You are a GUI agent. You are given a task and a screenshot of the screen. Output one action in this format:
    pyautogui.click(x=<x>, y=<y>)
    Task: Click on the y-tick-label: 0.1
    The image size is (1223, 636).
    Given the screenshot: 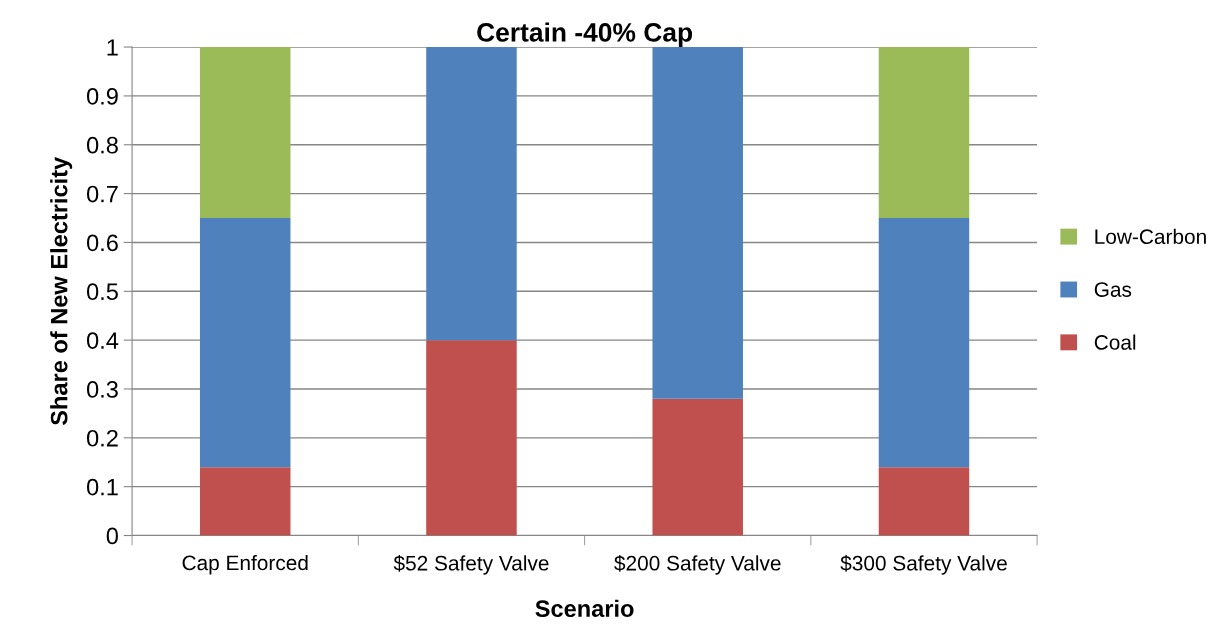 What is the action you would take?
    pyautogui.click(x=102, y=487)
    